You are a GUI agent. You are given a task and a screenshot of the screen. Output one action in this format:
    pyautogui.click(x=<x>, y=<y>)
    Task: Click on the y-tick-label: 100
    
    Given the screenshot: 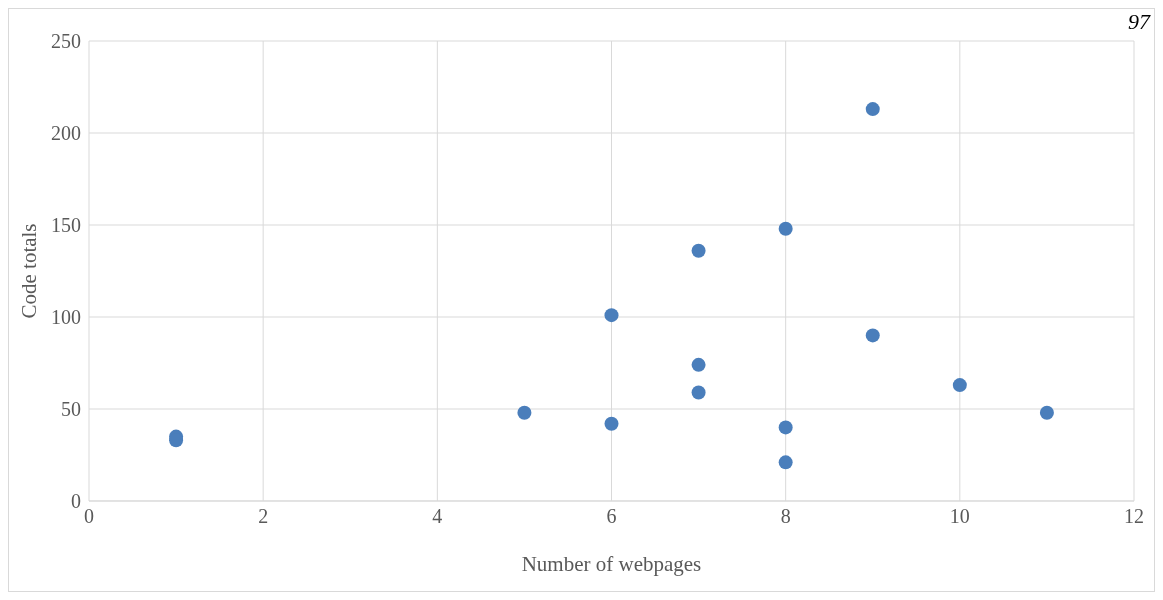 What is the action you would take?
    pyautogui.click(x=66, y=317)
    